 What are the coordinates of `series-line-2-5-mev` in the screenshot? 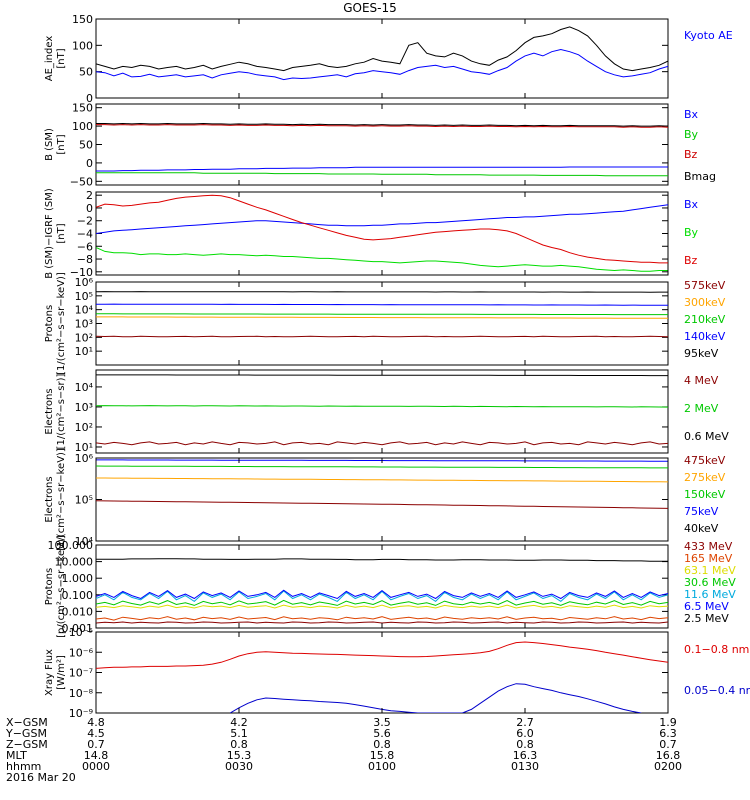 It's located at (382, 560).